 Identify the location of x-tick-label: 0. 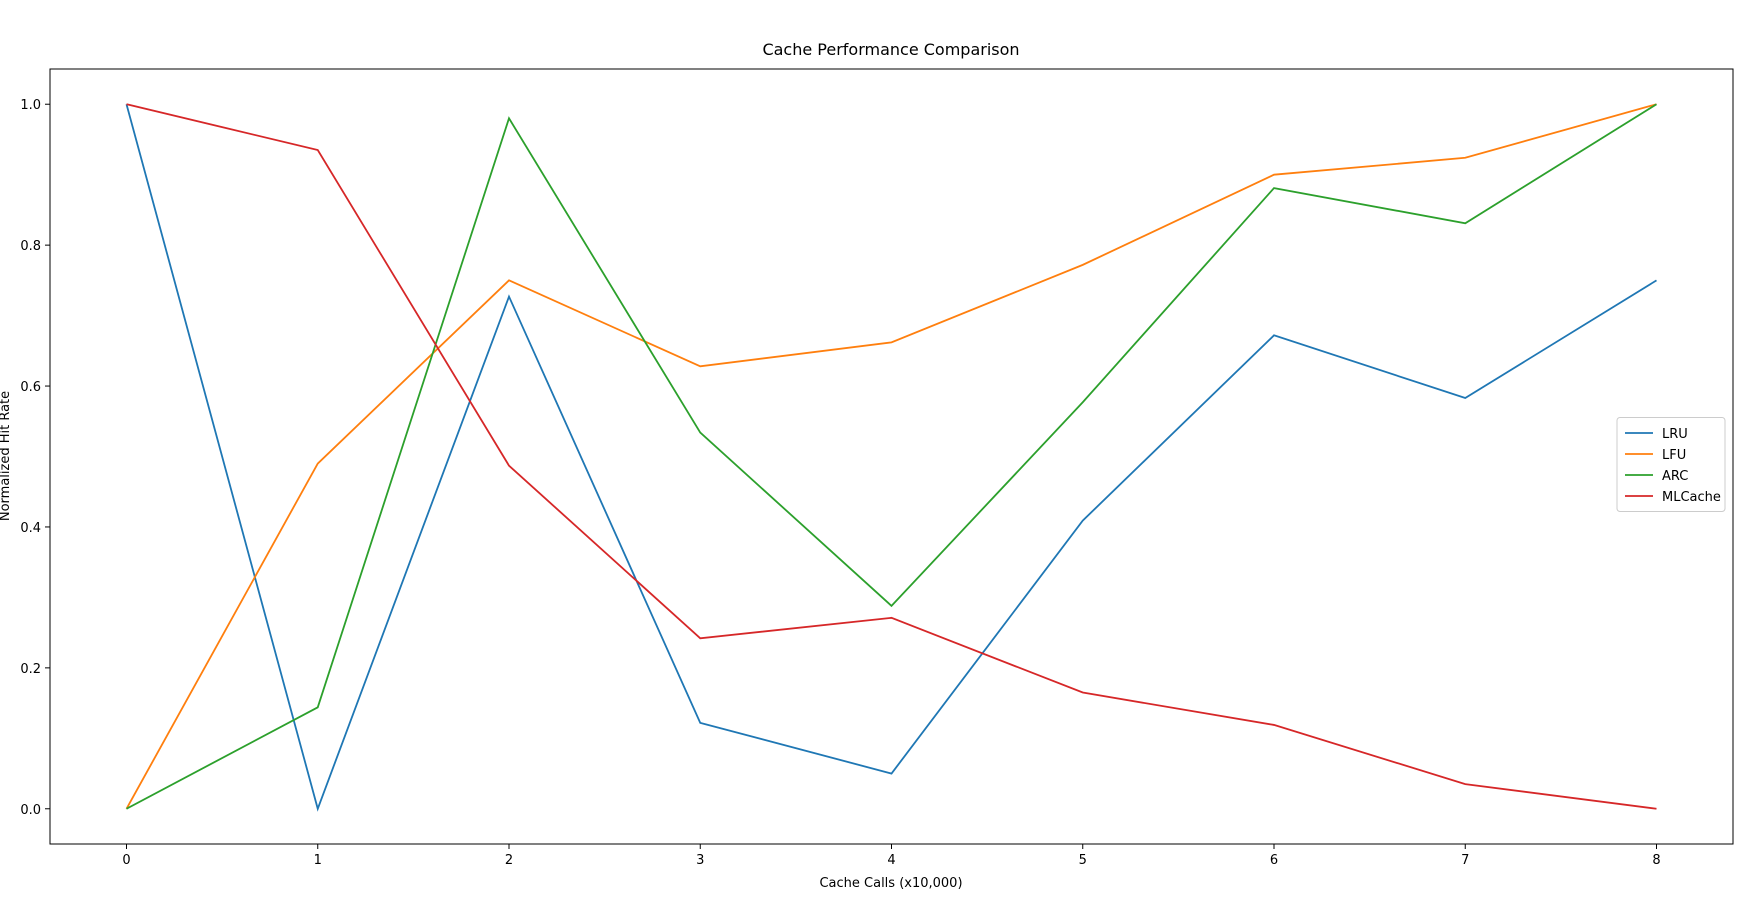
(126, 860).